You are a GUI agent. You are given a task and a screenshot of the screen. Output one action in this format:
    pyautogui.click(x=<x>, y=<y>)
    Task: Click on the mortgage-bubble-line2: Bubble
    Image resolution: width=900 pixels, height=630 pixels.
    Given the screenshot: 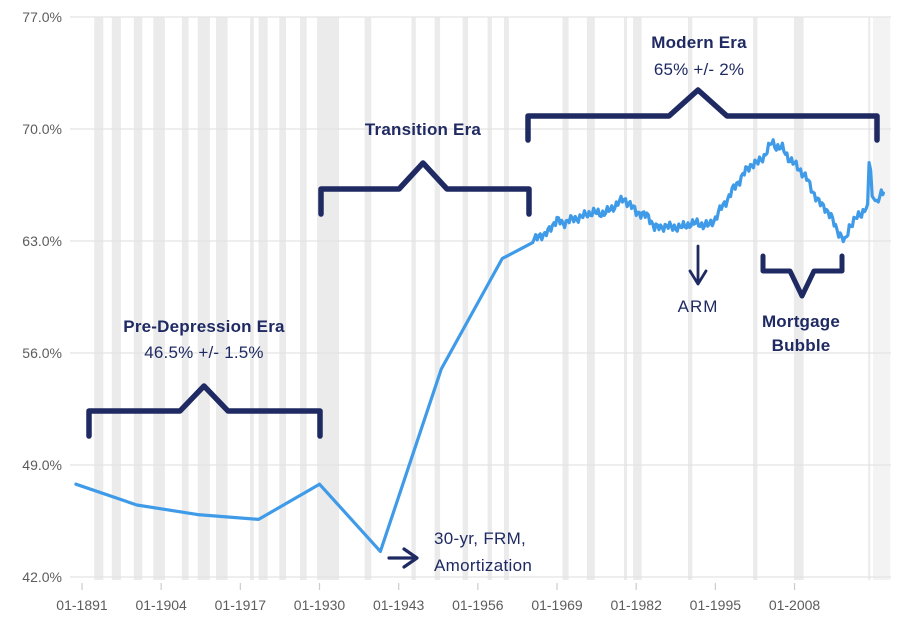 What is the action you would take?
    pyautogui.click(x=801, y=345)
    